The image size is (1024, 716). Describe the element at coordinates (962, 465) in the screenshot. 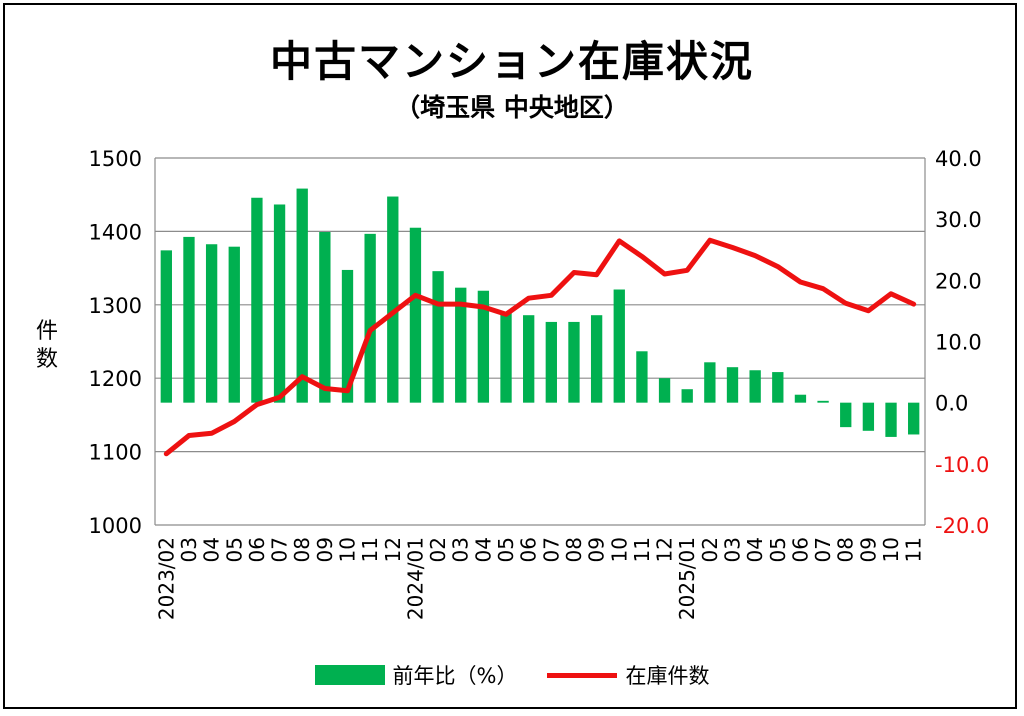

I see `right-tick-label: -10.0` at that location.